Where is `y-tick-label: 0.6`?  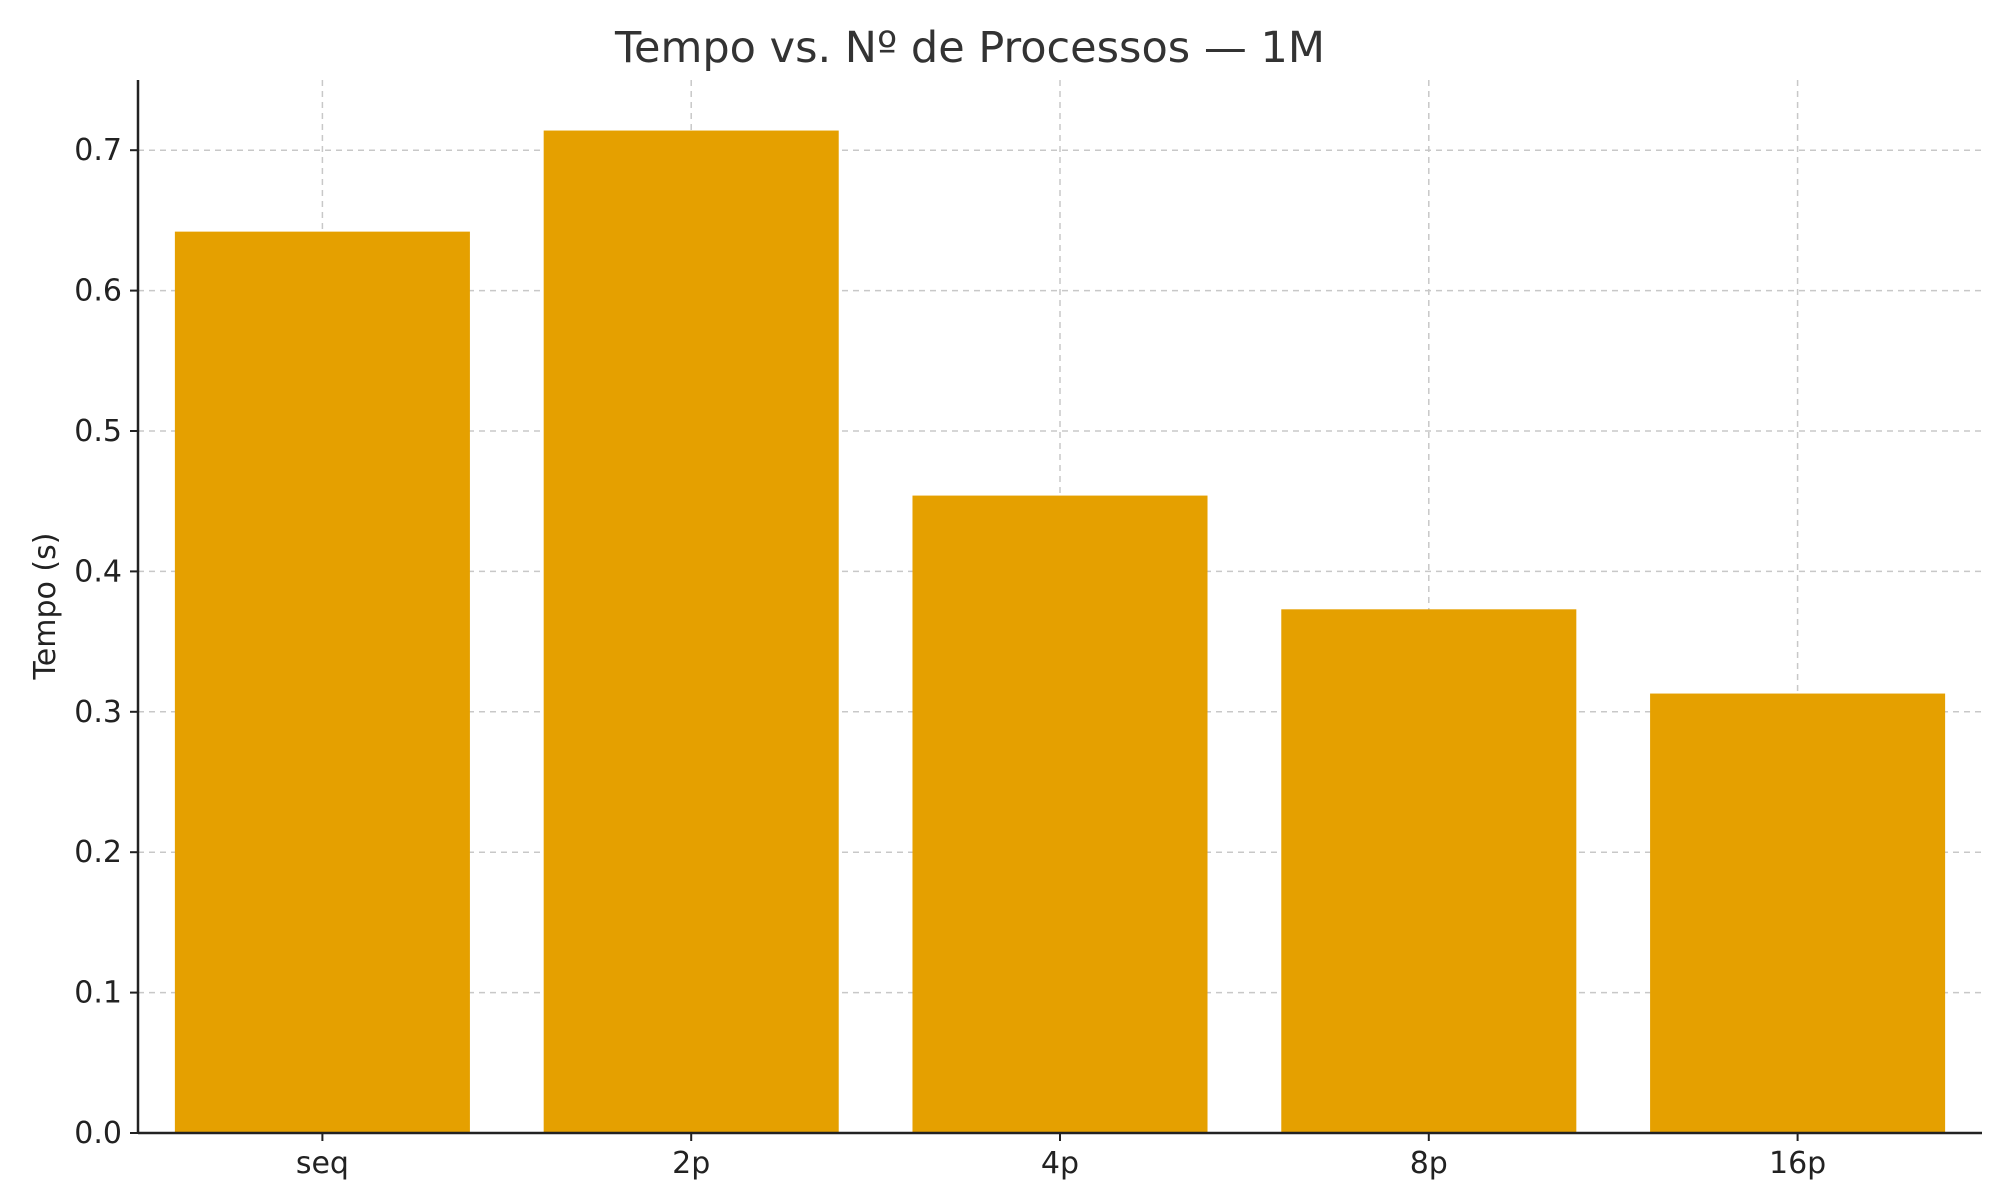
y-tick-label: 0.6 is located at coordinates (98, 291).